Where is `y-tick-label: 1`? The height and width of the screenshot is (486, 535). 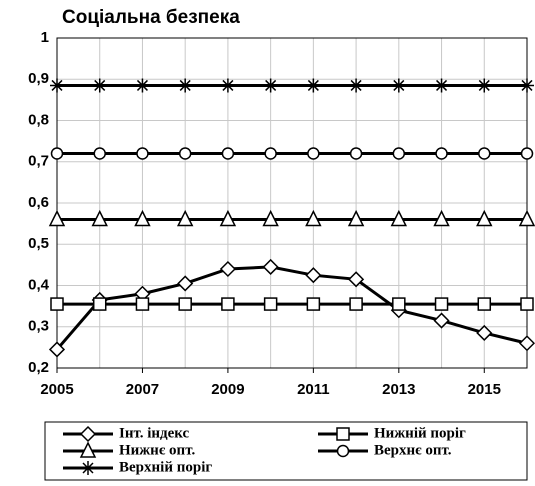 y-tick-label: 1 is located at coordinates (45, 37).